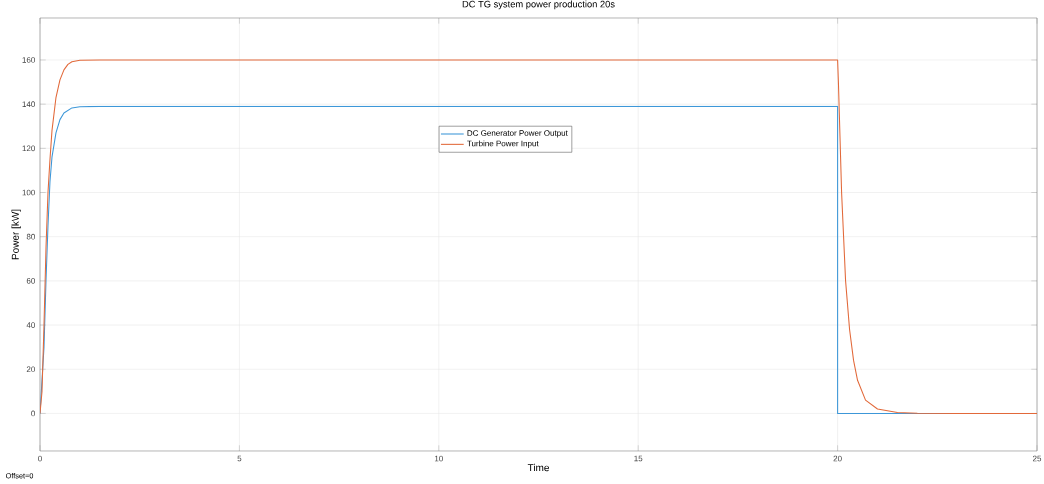 The height and width of the screenshot is (484, 1044). Describe the element at coordinates (239, 458) in the screenshot. I see `x-tick-label: 5` at that location.